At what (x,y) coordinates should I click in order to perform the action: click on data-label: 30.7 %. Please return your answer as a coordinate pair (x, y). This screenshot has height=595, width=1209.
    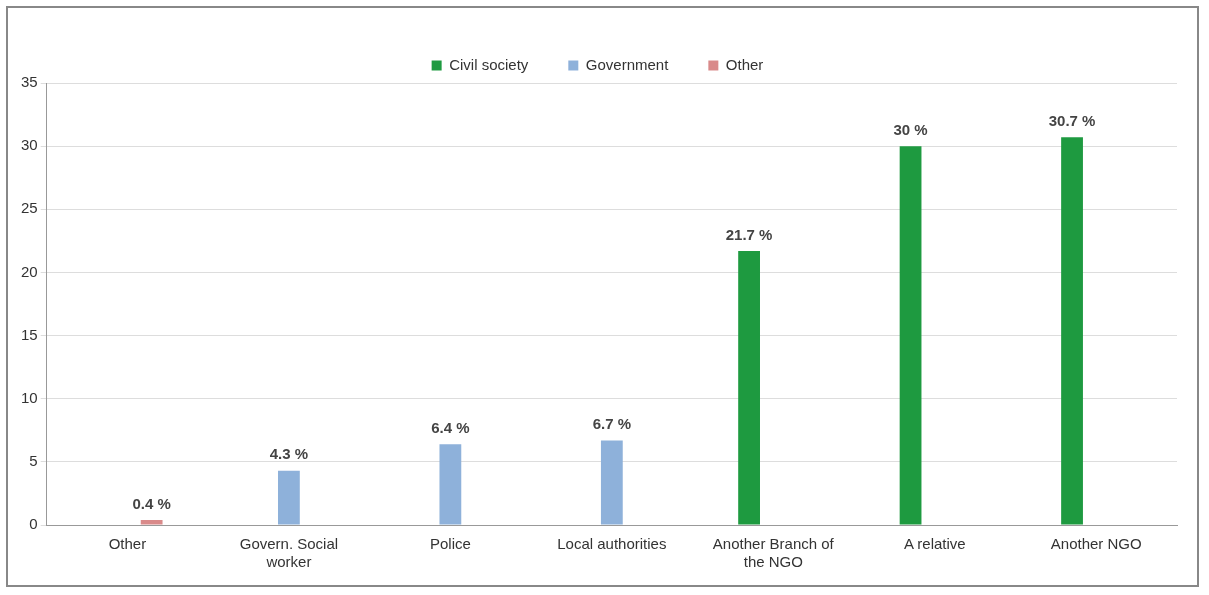
    Looking at the image, I should click on (1072, 120).